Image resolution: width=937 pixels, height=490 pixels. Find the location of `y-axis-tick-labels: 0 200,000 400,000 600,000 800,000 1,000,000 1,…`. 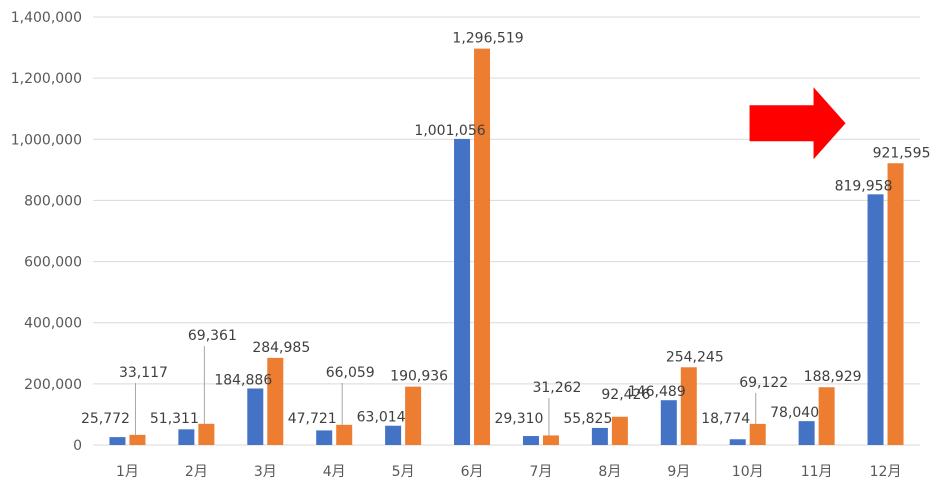

y-axis-tick-labels: 0 200,000 400,000 600,000 800,000 1,000,000 1,… is located at coordinates (46, 232).